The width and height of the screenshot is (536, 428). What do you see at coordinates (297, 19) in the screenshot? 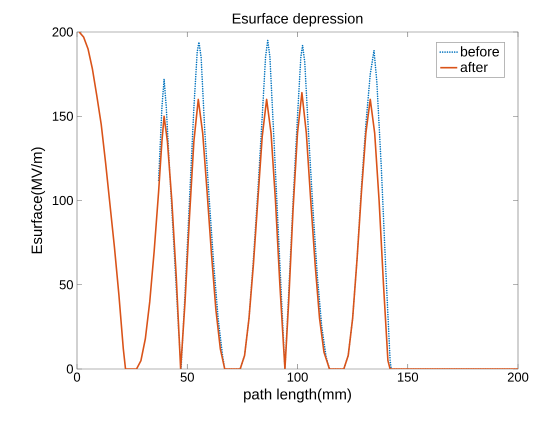
I see `chart-title: Esurface depression` at bounding box center [297, 19].